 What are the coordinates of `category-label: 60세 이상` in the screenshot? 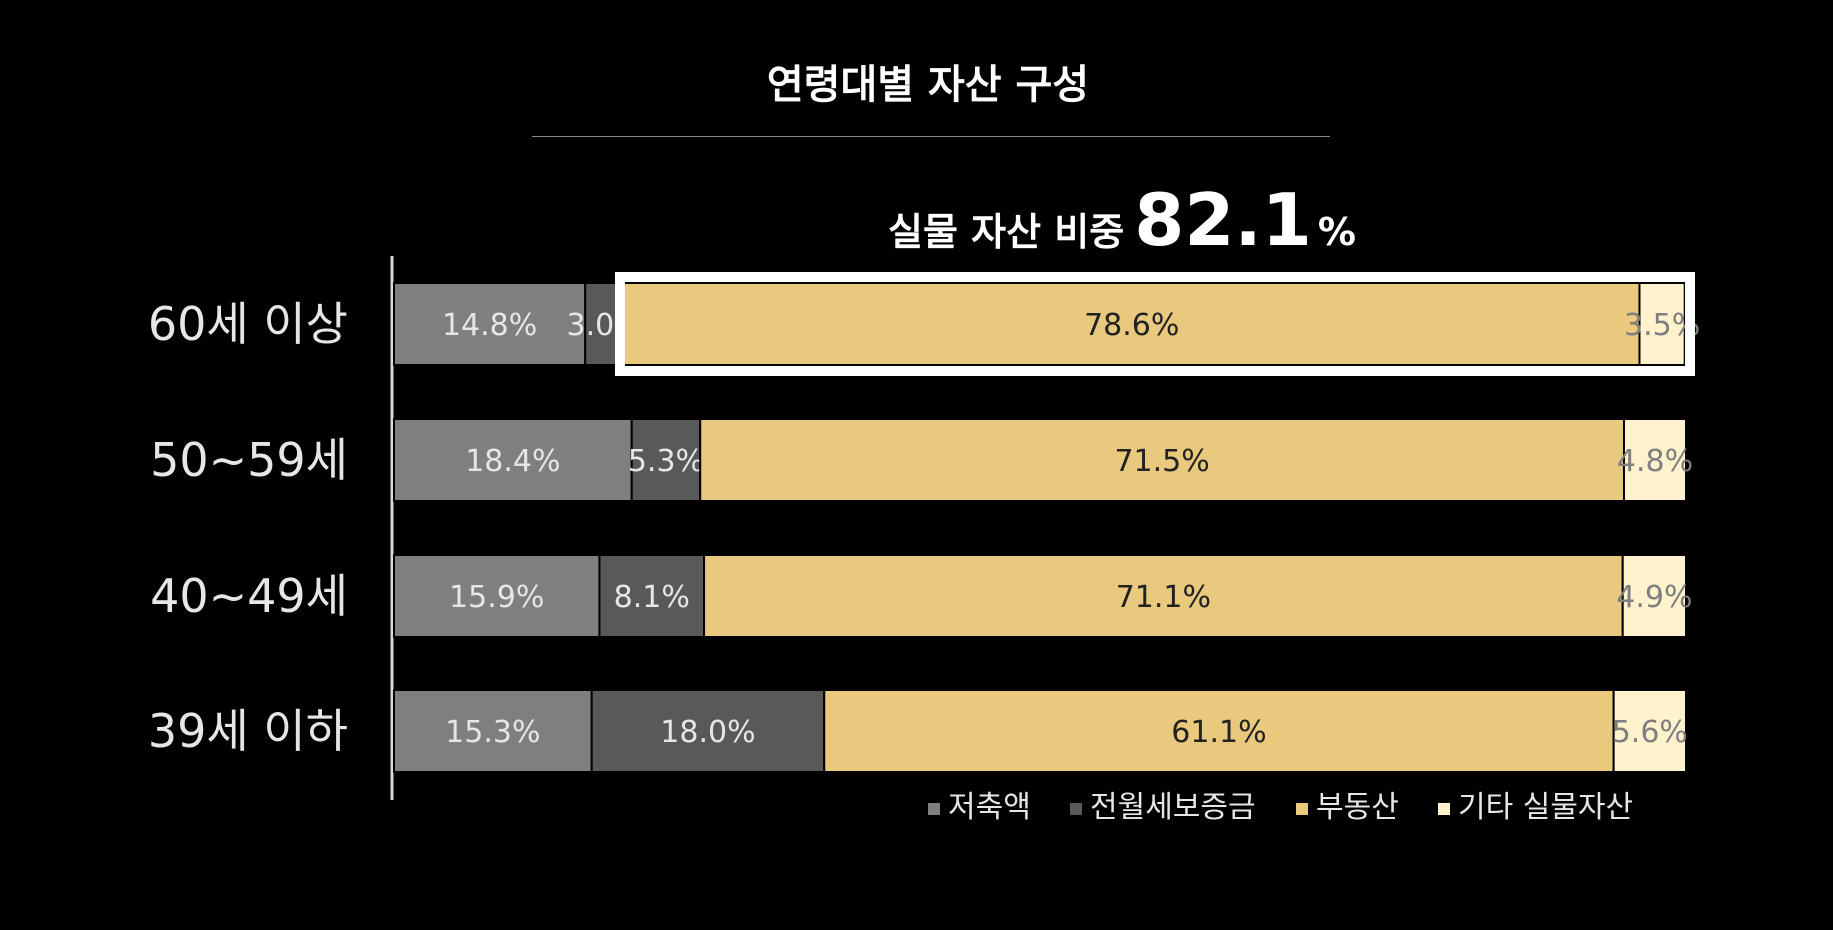 It's located at (248, 324).